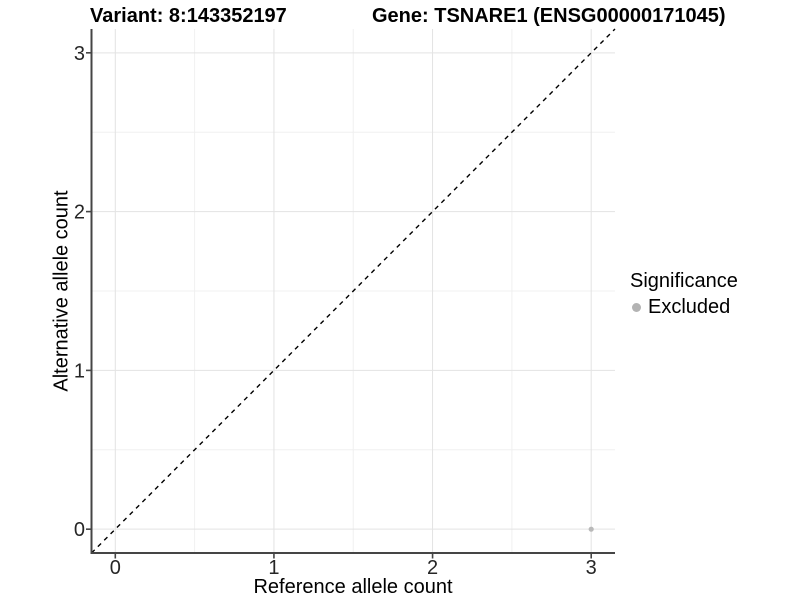  Describe the element at coordinates (79, 54) in the screenshot. I see `y-tick-label: 3` at that location.